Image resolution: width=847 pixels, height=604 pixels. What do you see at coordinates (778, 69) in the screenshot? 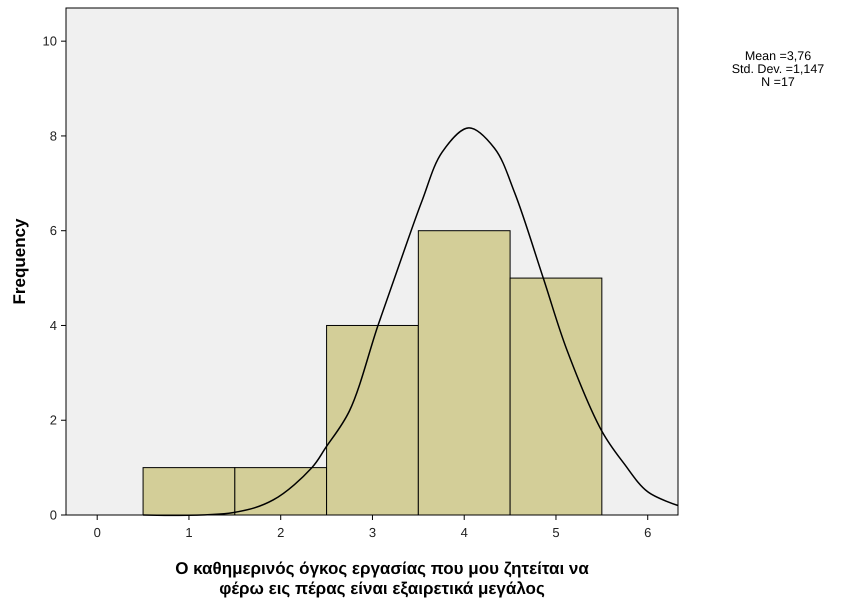
I see `text: Std. Dev. =1,147` at bounding box center [778, 69].